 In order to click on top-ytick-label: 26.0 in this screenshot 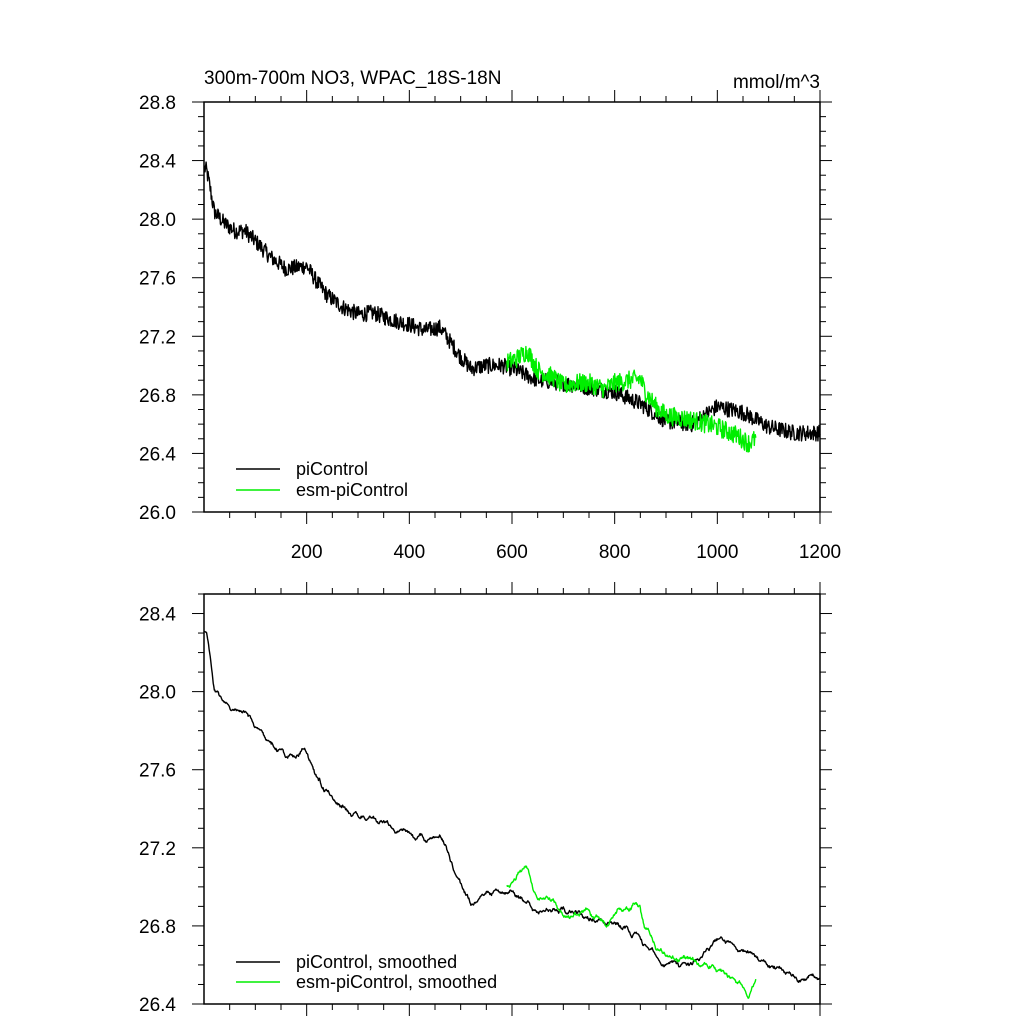, I will do `click(157, 513)`.